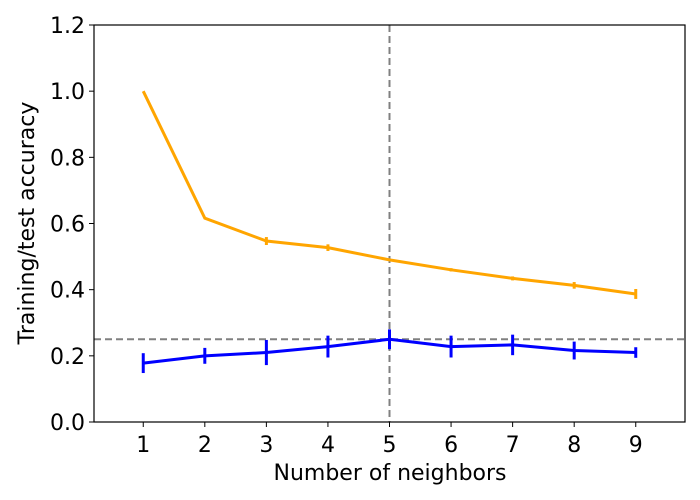  I want to click on x-tick-label: 7, so click(513, 445).